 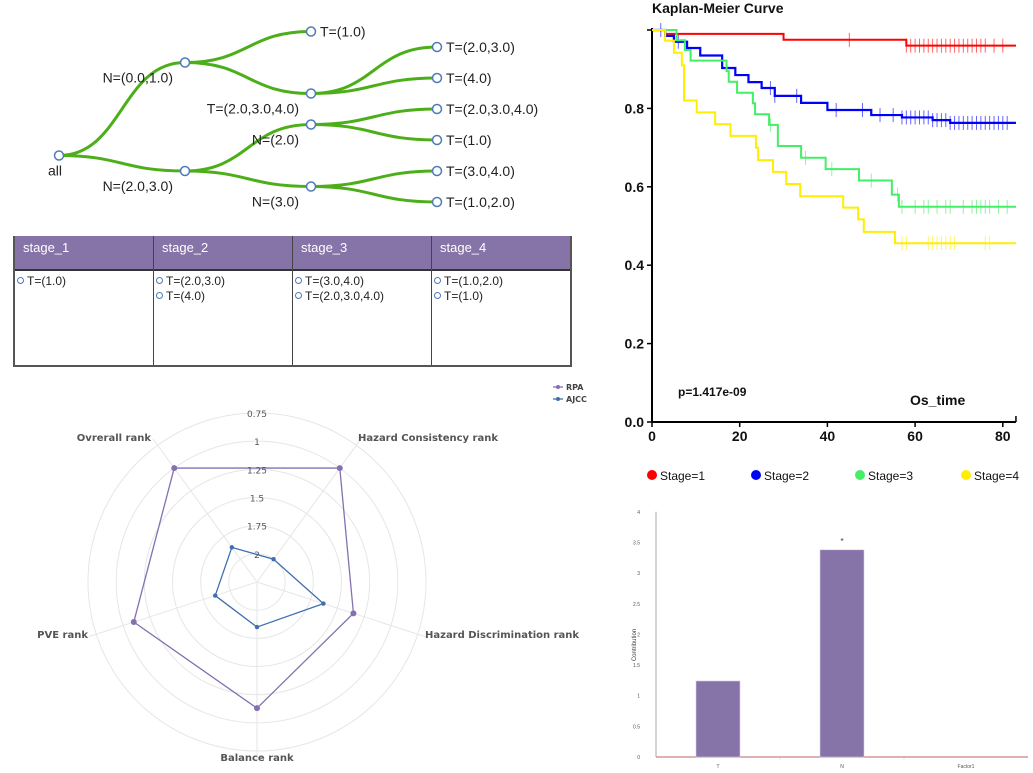 What do you see at coordinates (345, 295) in the screenshot?
I see `stage-item-label: T=(2.0,3.0,4.0)` at bounding box center [345, 295].